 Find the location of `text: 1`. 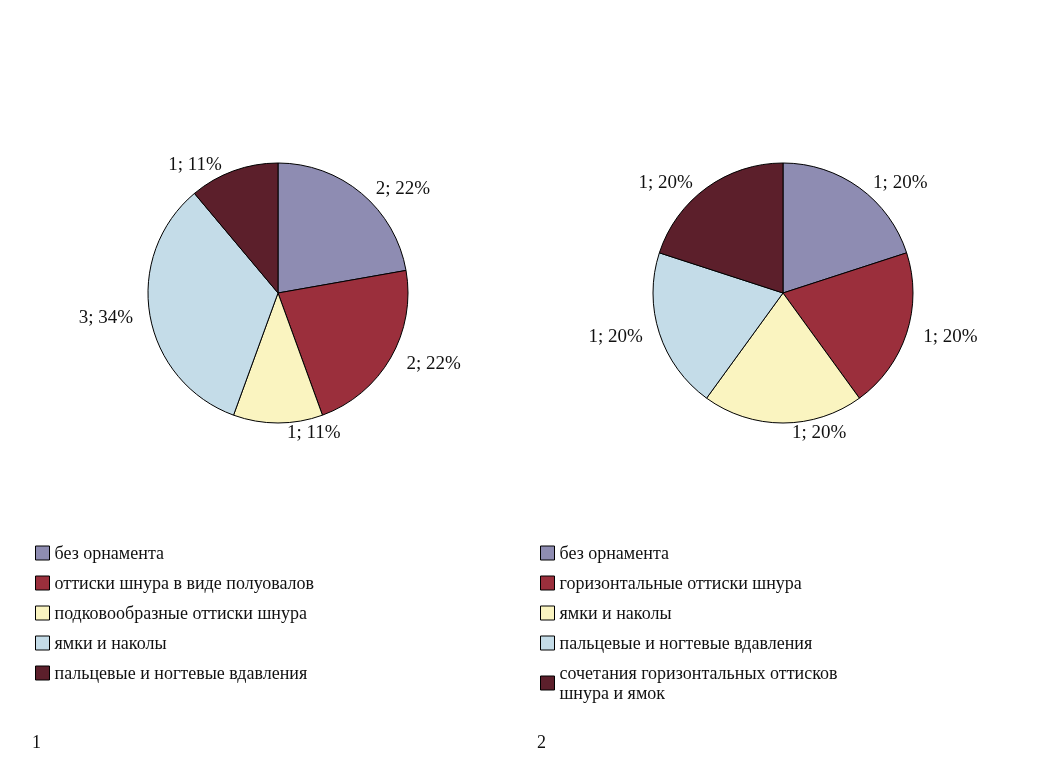

text: 1 is located at coordinates (36, 742).